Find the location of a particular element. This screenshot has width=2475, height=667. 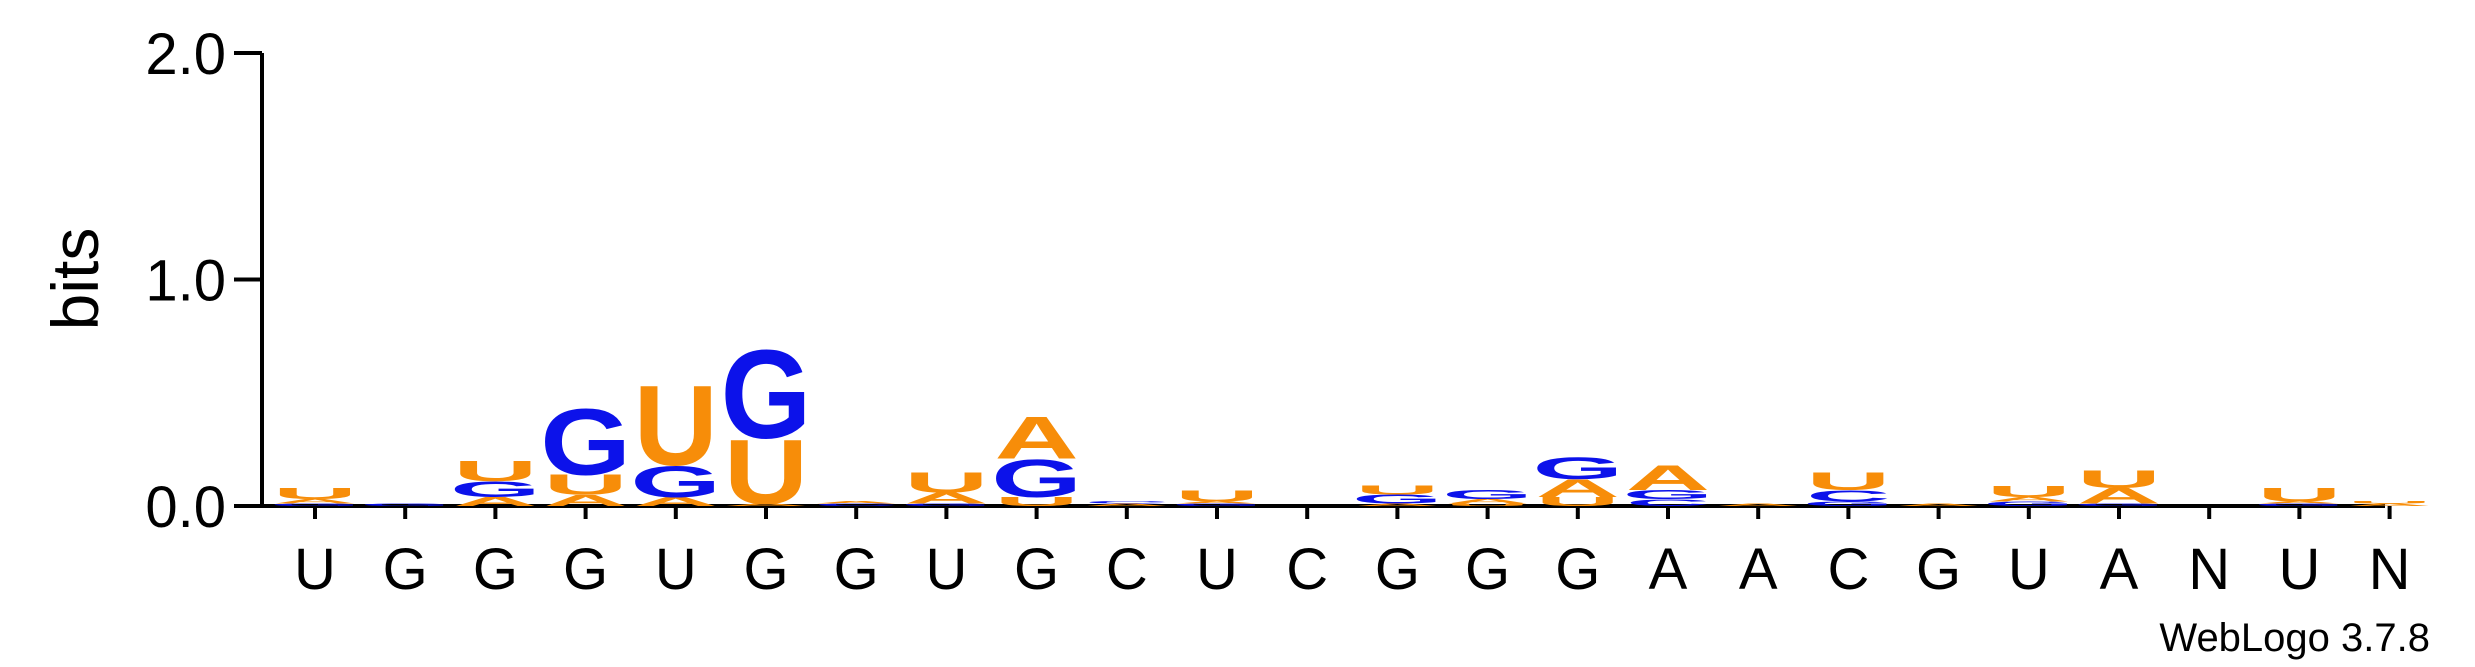

letter-stack: A is located at coordinates (1938, 505).